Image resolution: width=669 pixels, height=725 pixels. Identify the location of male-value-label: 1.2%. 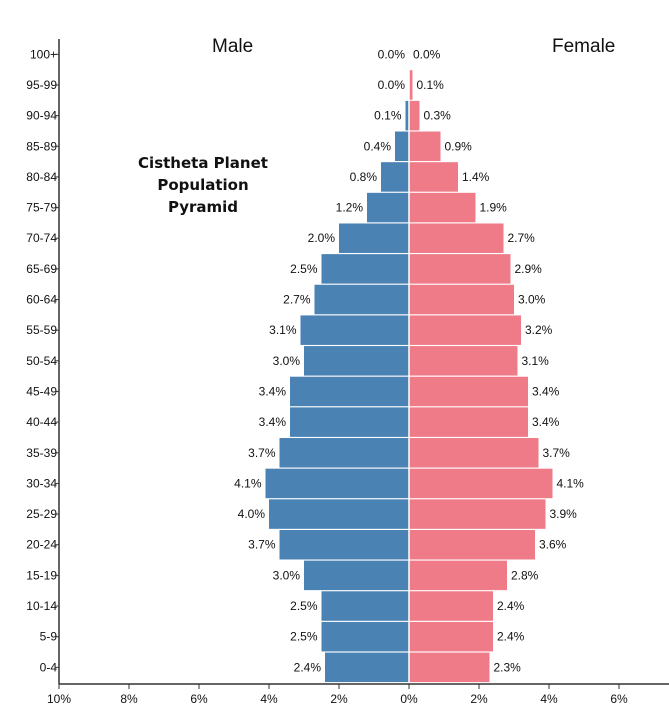
(350, 208).